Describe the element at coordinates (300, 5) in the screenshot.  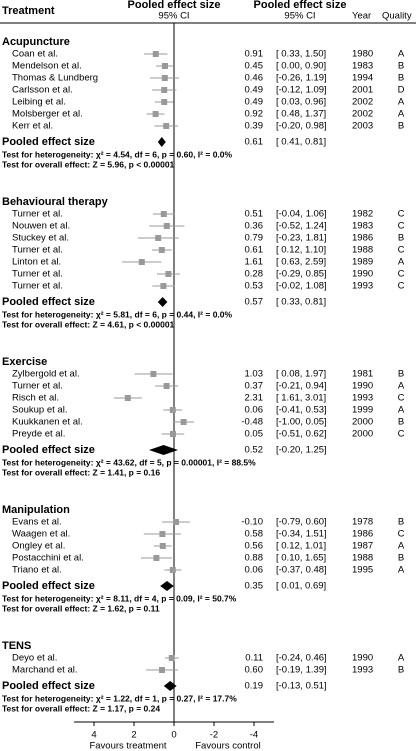
I see `column-header: Pooled effect size` at that location.